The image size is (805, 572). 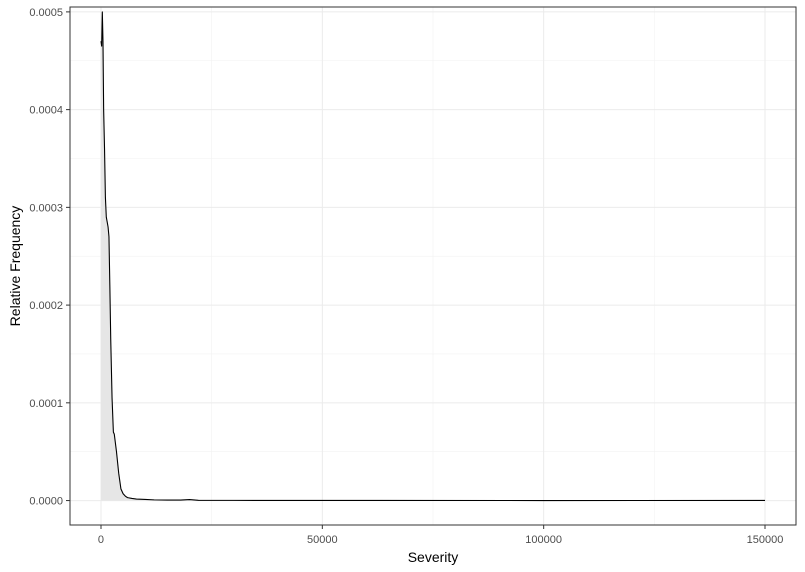 What do you see at coordinates (15, 266) in the screenshot?
I see `y-axis-title: Relative Frequency` at bounding box center [15, 266].